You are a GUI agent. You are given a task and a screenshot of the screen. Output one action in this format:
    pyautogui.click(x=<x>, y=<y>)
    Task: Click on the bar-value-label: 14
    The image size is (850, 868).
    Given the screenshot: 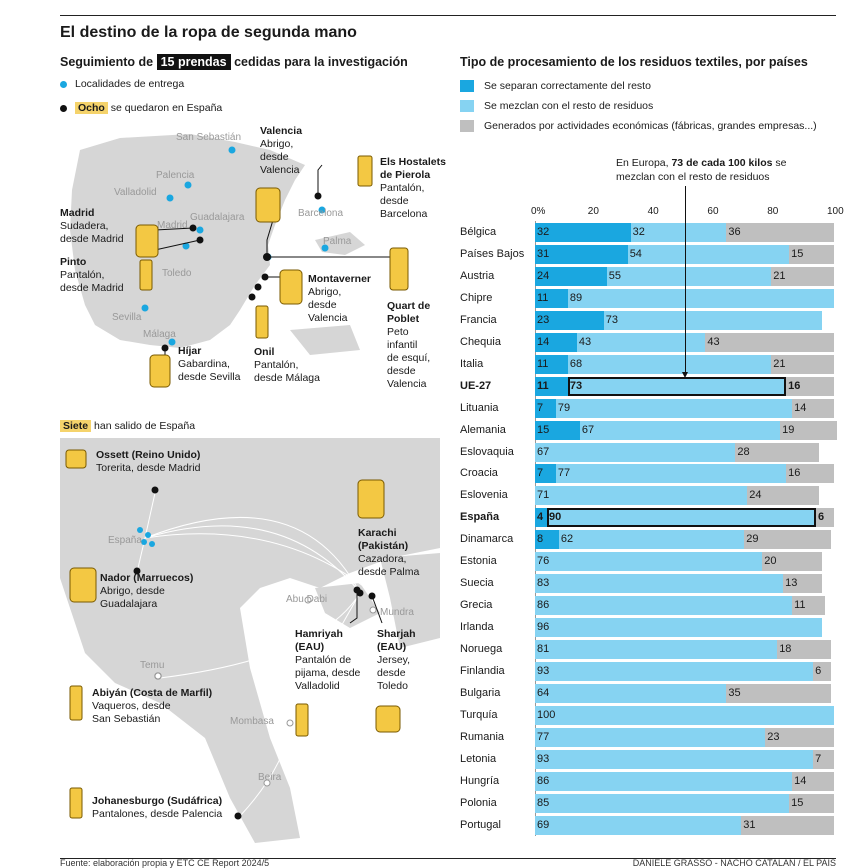 What is the action you would take?
    pyautogui.click(x=800, y=780)
    